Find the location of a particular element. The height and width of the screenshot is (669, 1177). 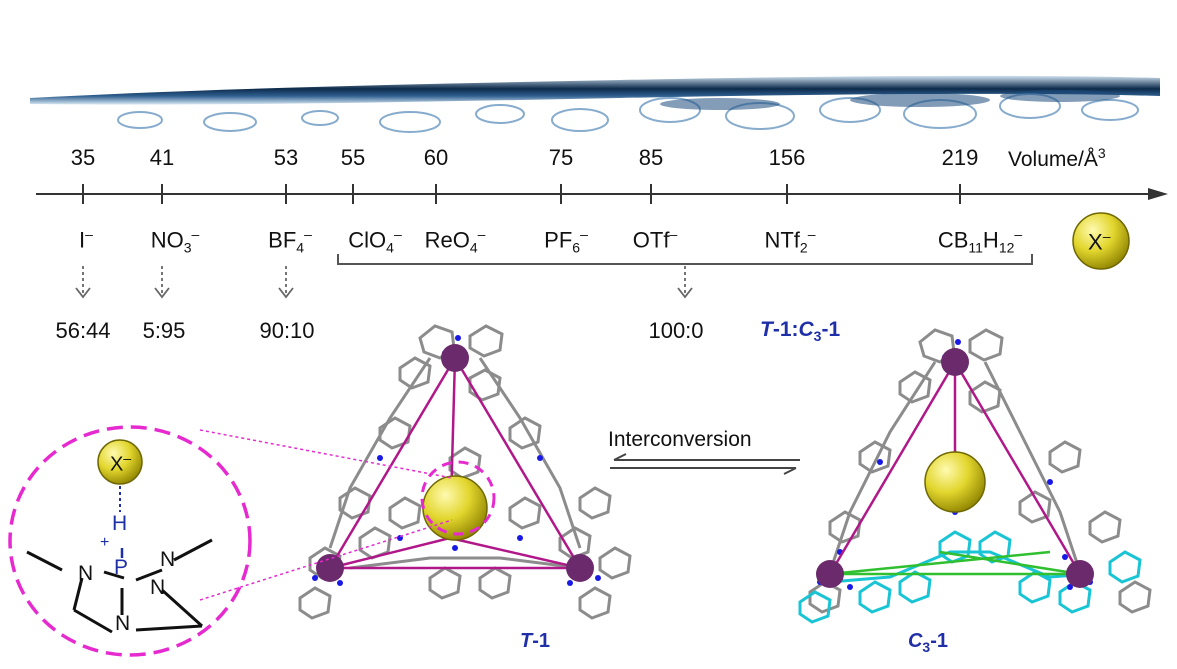

guest-label: X– is located at coordinates (1099, 241).